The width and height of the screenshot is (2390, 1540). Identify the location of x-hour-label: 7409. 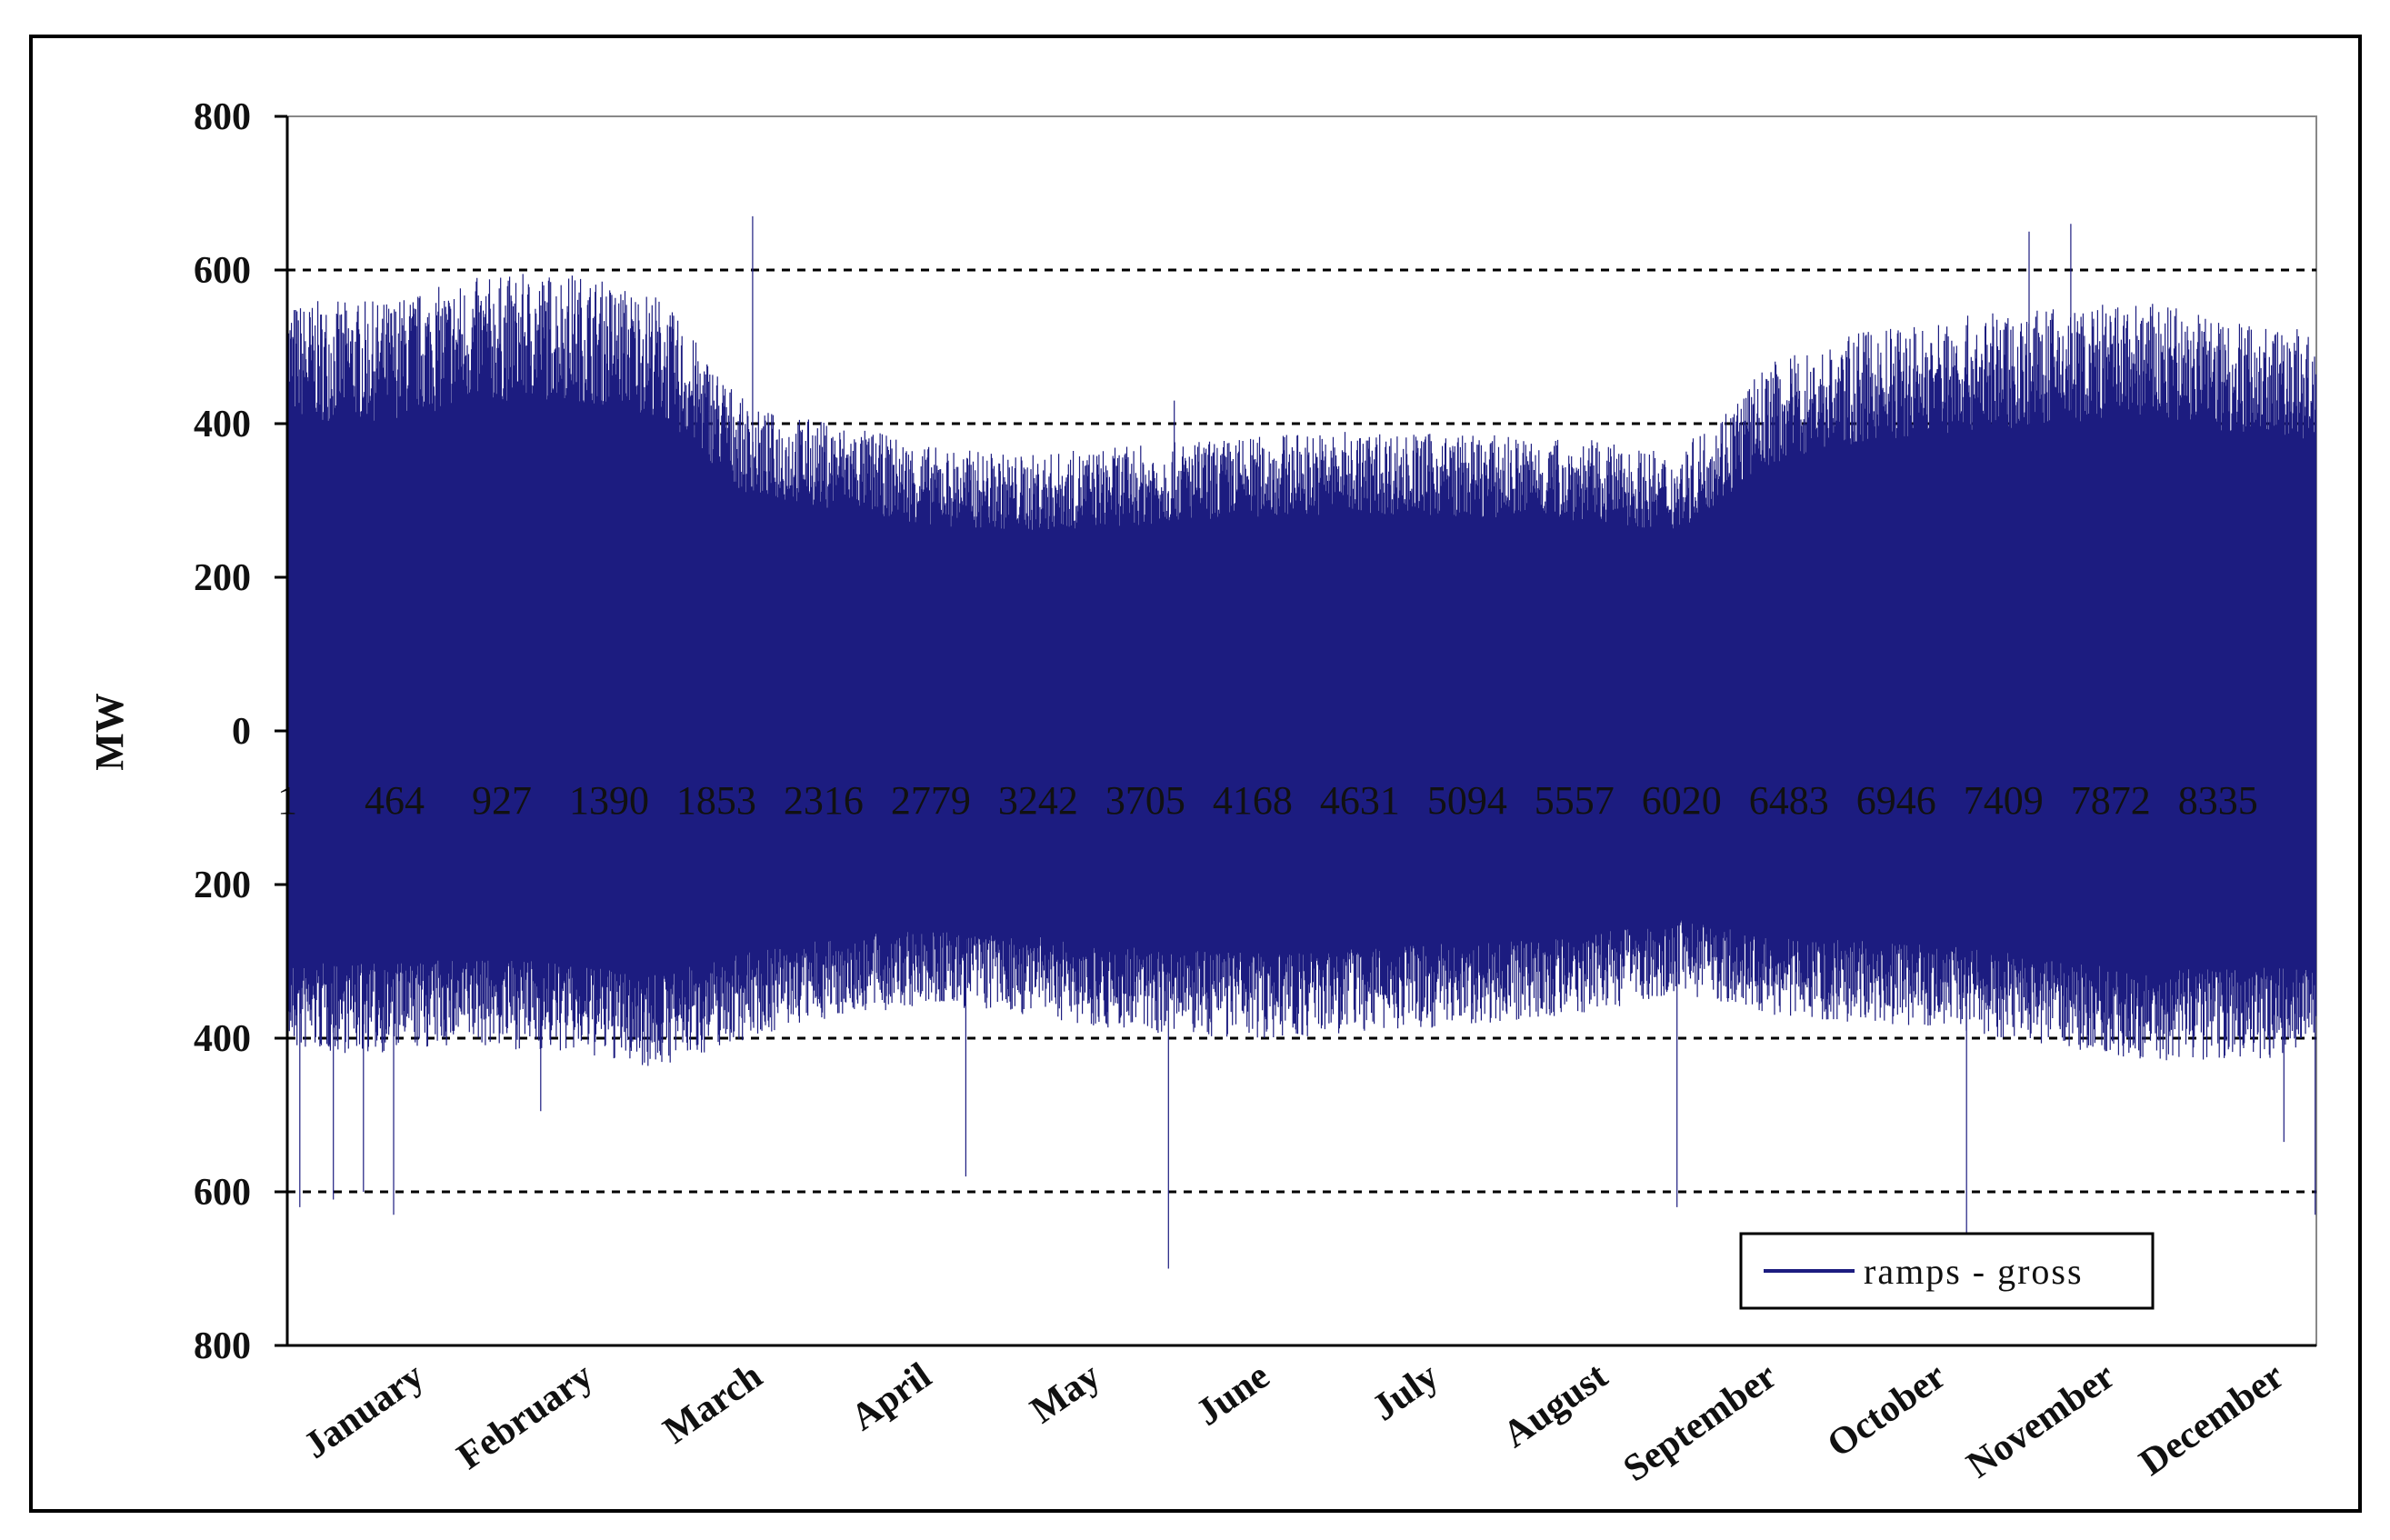
(2004, 800).